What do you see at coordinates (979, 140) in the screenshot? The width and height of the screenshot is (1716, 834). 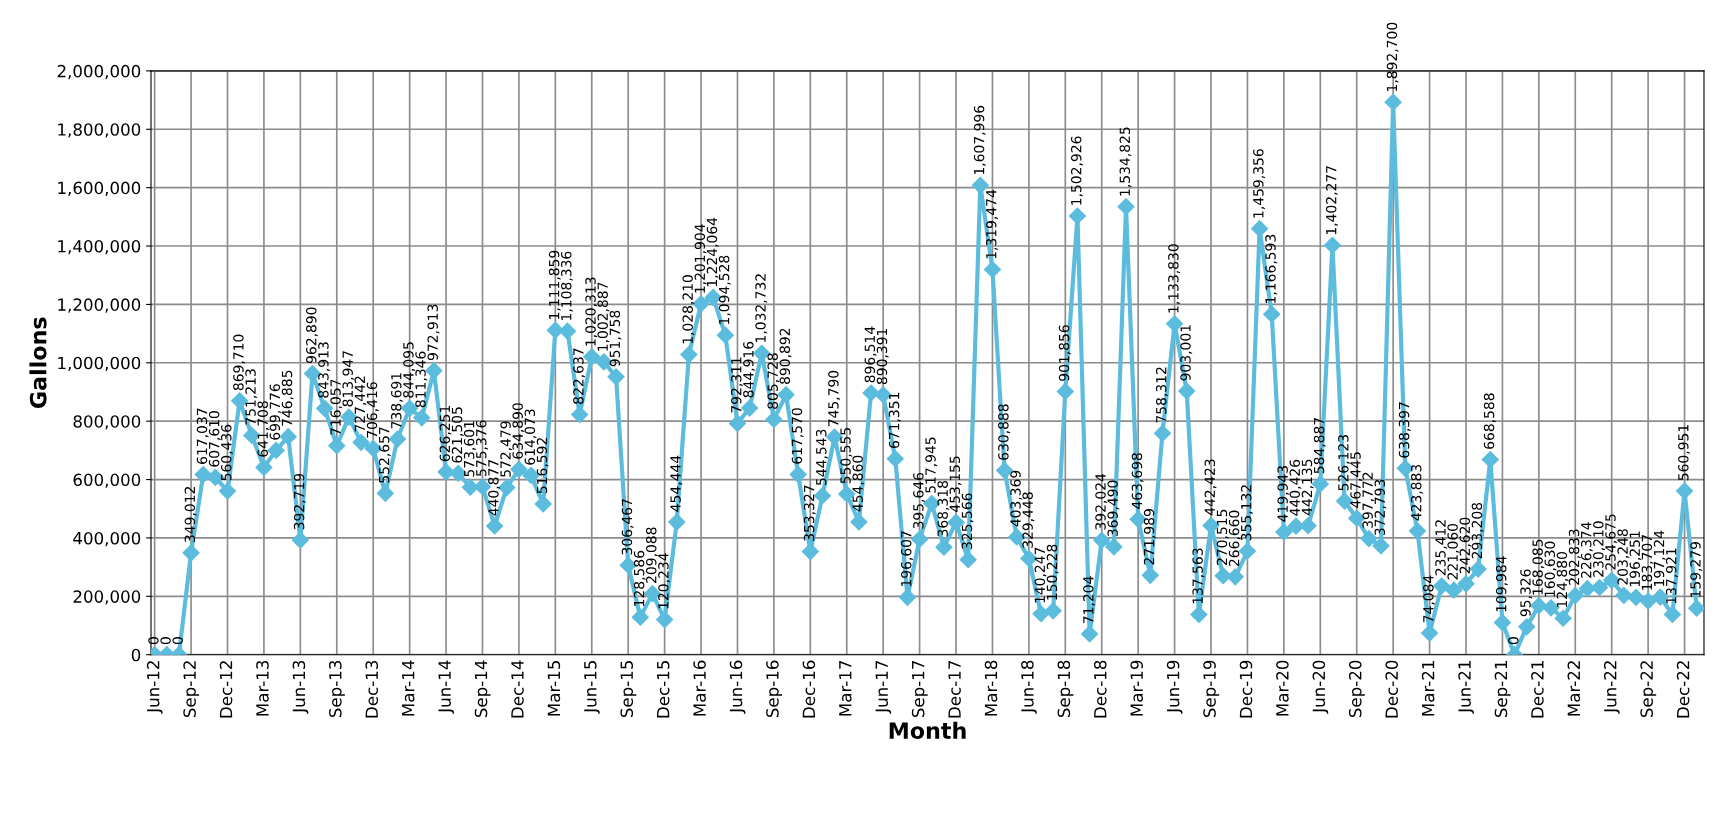 I see `data-label: 1,607,996` at bounding box center [979, 140].